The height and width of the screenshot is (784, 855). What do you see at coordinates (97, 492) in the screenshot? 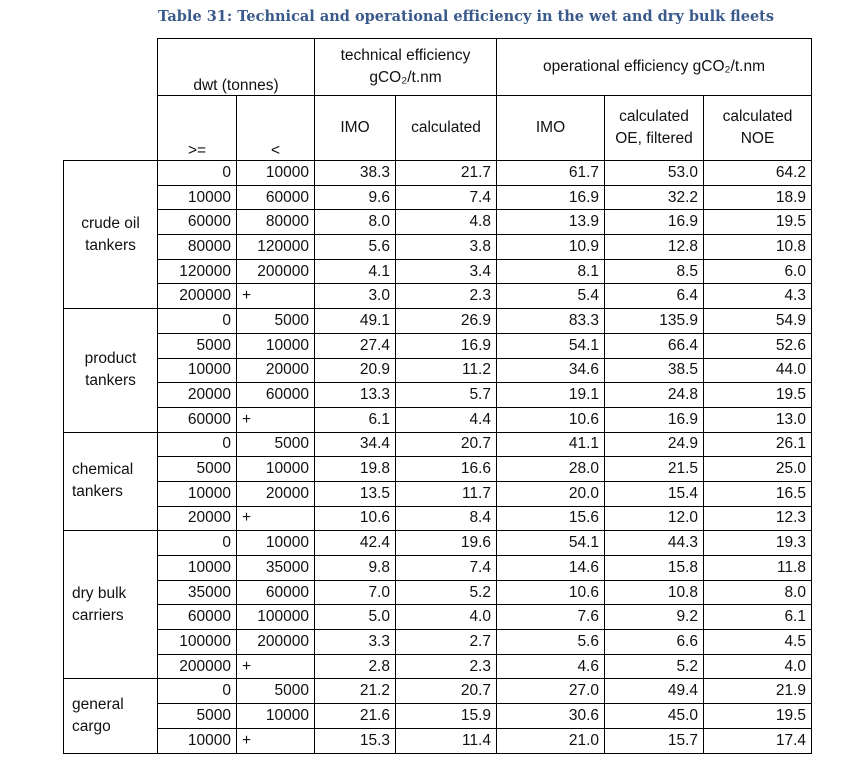
I see `group-label-line: tankers` at bounding box center [97, 492].